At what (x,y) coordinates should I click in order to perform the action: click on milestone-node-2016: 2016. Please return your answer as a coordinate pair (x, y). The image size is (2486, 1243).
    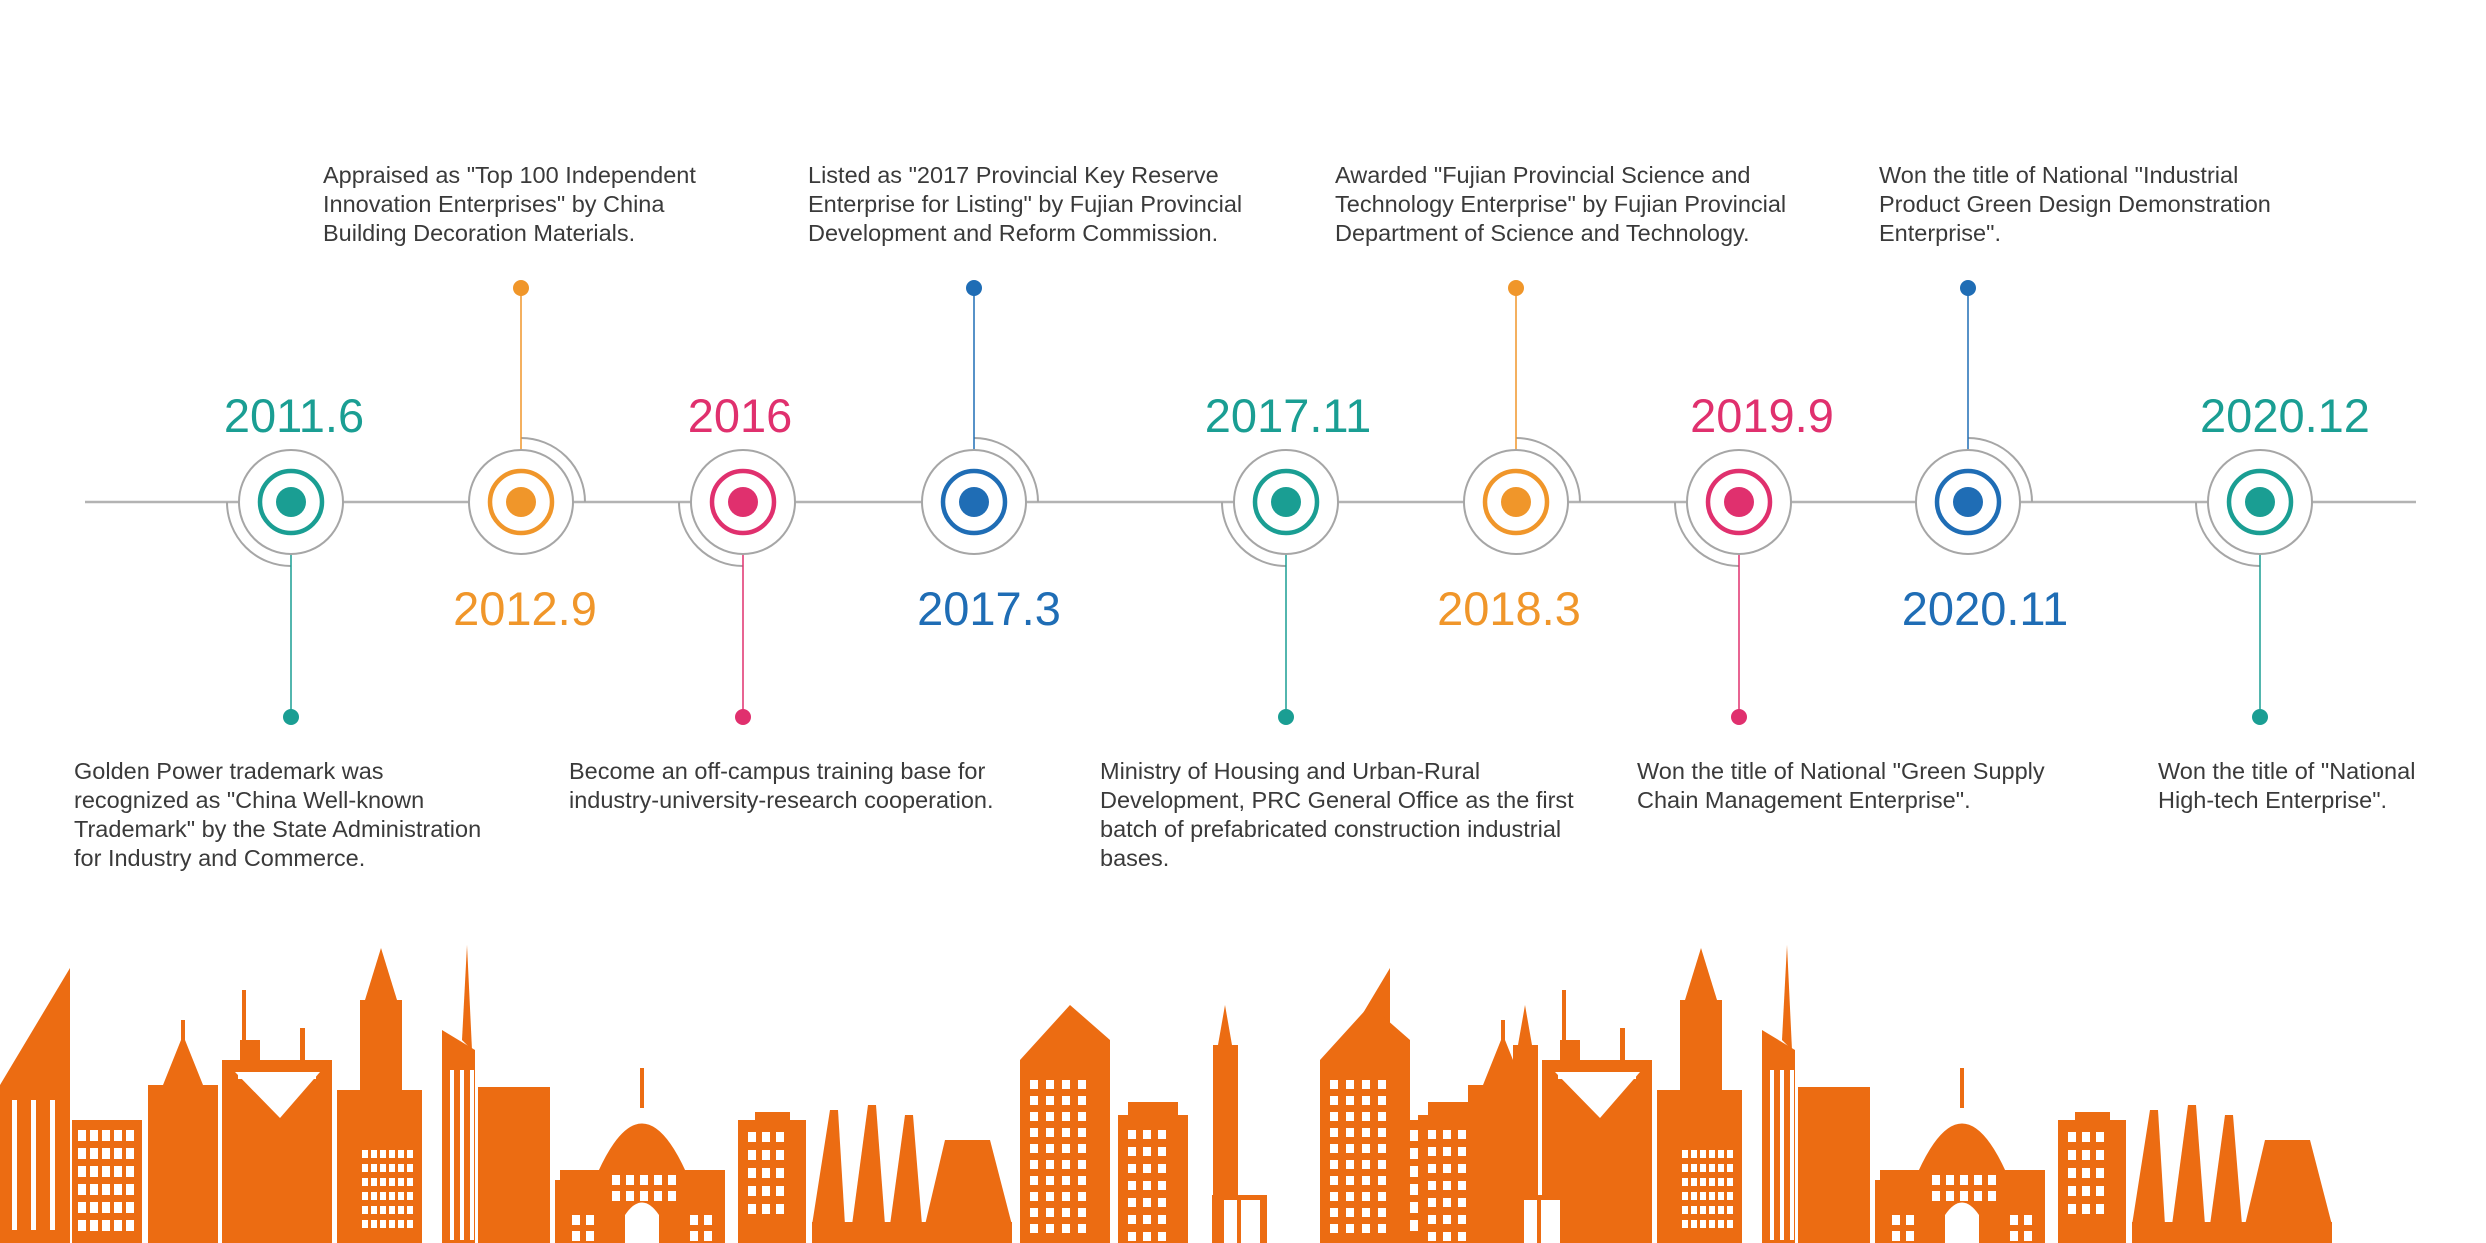
    Looking at the image, I should click on (737, 557).